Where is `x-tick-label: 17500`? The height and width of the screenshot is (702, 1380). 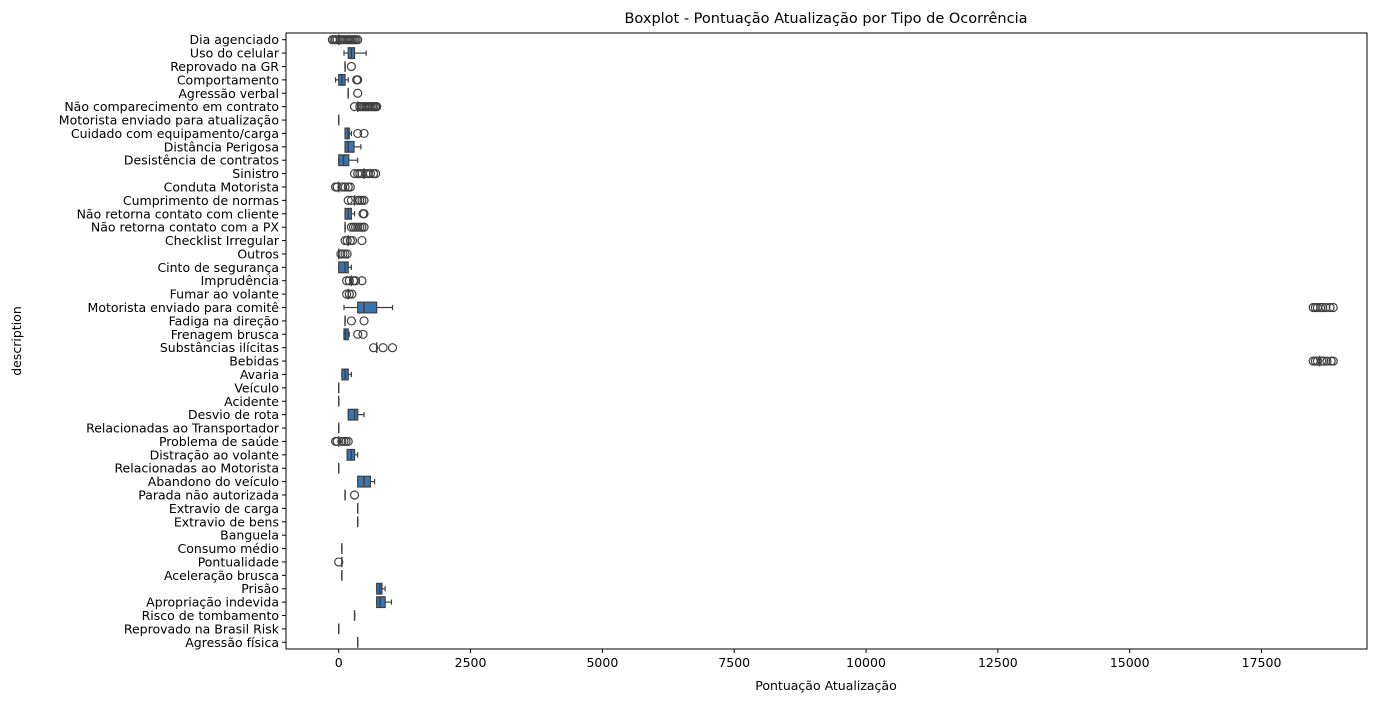
x-tick-label: 17500 is located at coordinates (1262, 662).